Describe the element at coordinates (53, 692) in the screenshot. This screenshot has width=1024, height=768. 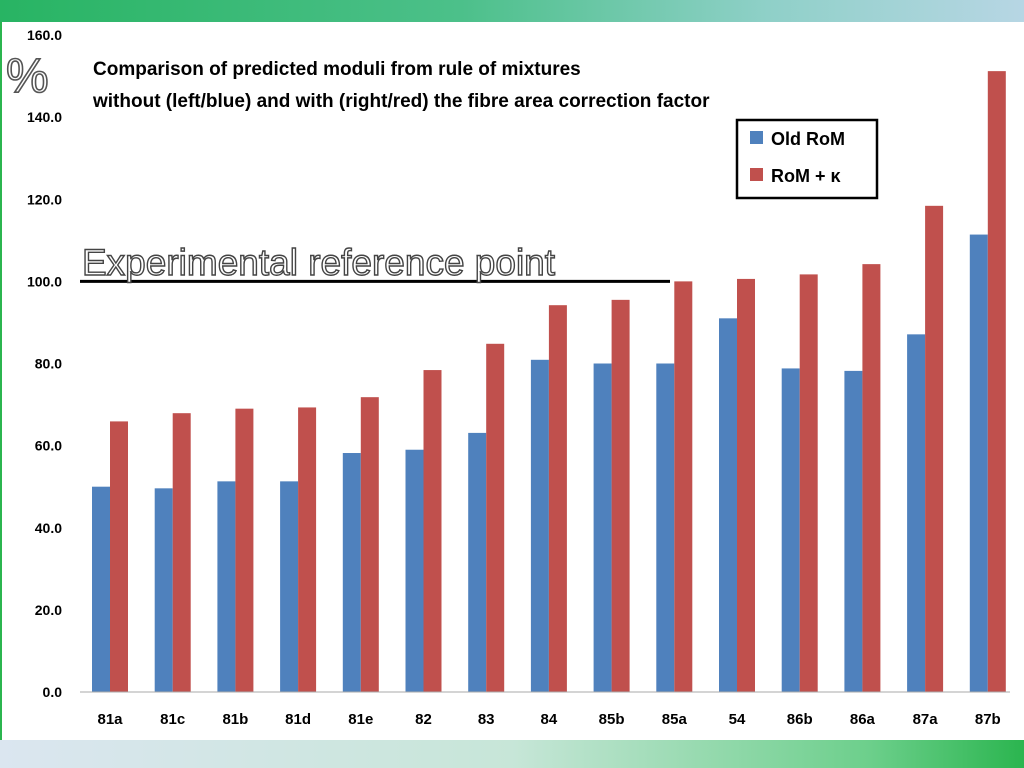
I see `y-tick-label: 0.0` at that location.